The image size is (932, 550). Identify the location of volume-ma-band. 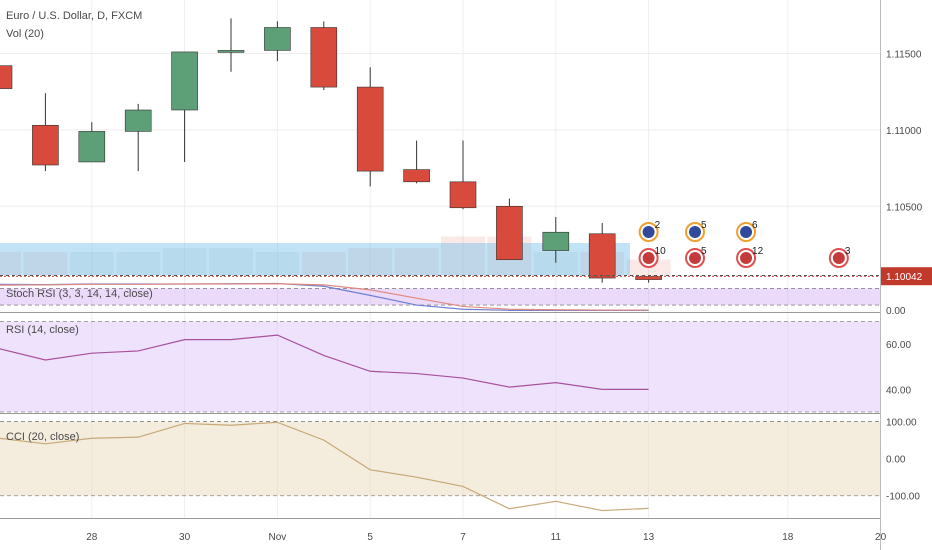
(315, 259).